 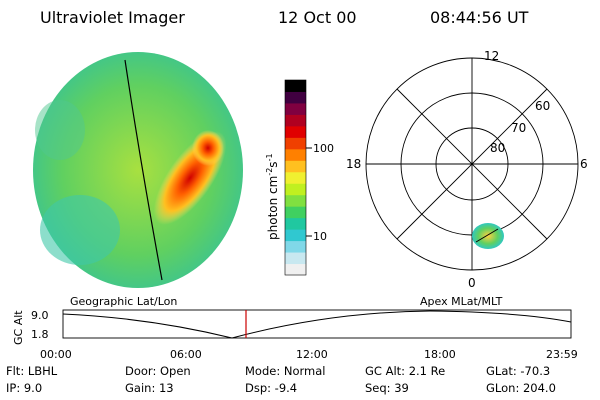 What do you see at coordinates (123, 301) in the screenshot?
I see `geographic-caption: Geographic Lat/Lon` at bounding box center [123, 301].